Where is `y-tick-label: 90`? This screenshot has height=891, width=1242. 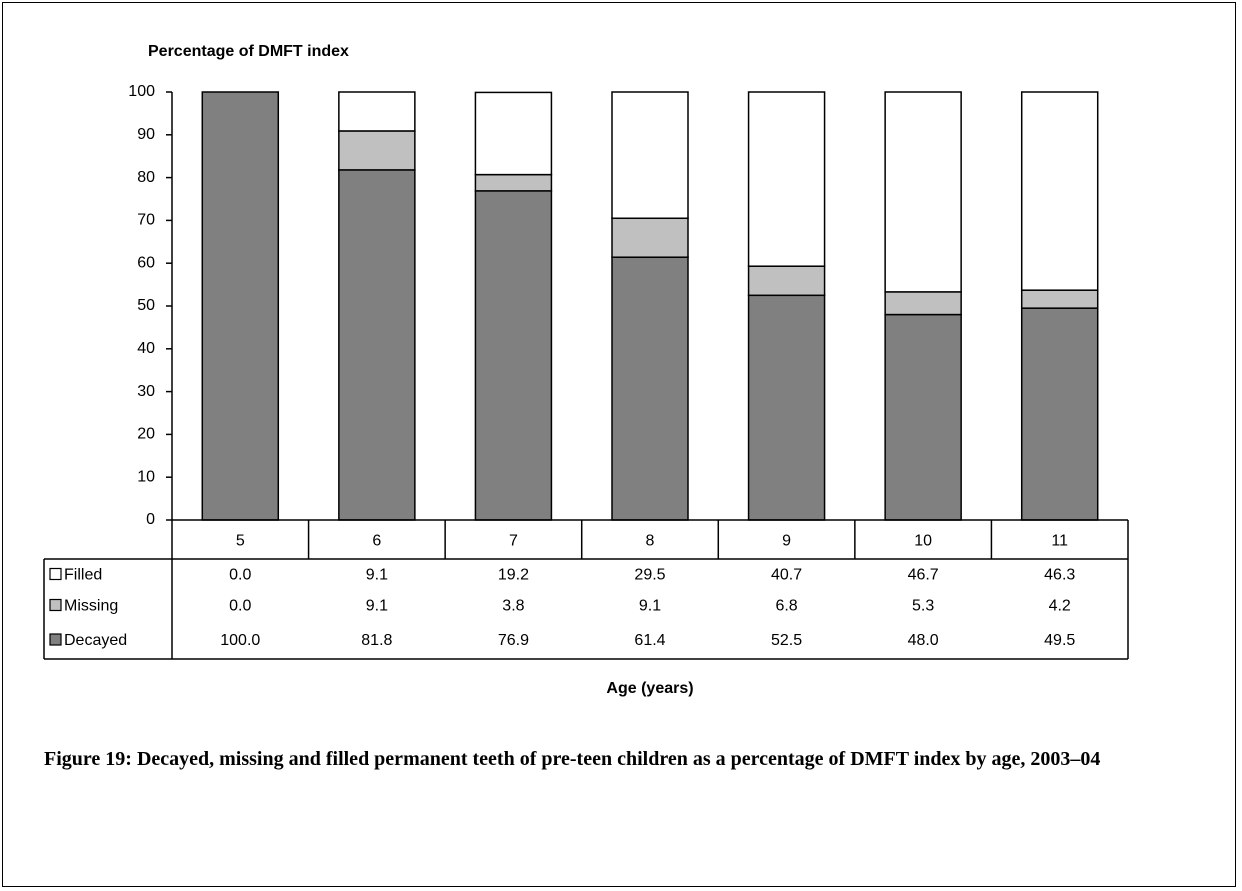
y-tick-label: 90 is located at coordinates (146, 134).